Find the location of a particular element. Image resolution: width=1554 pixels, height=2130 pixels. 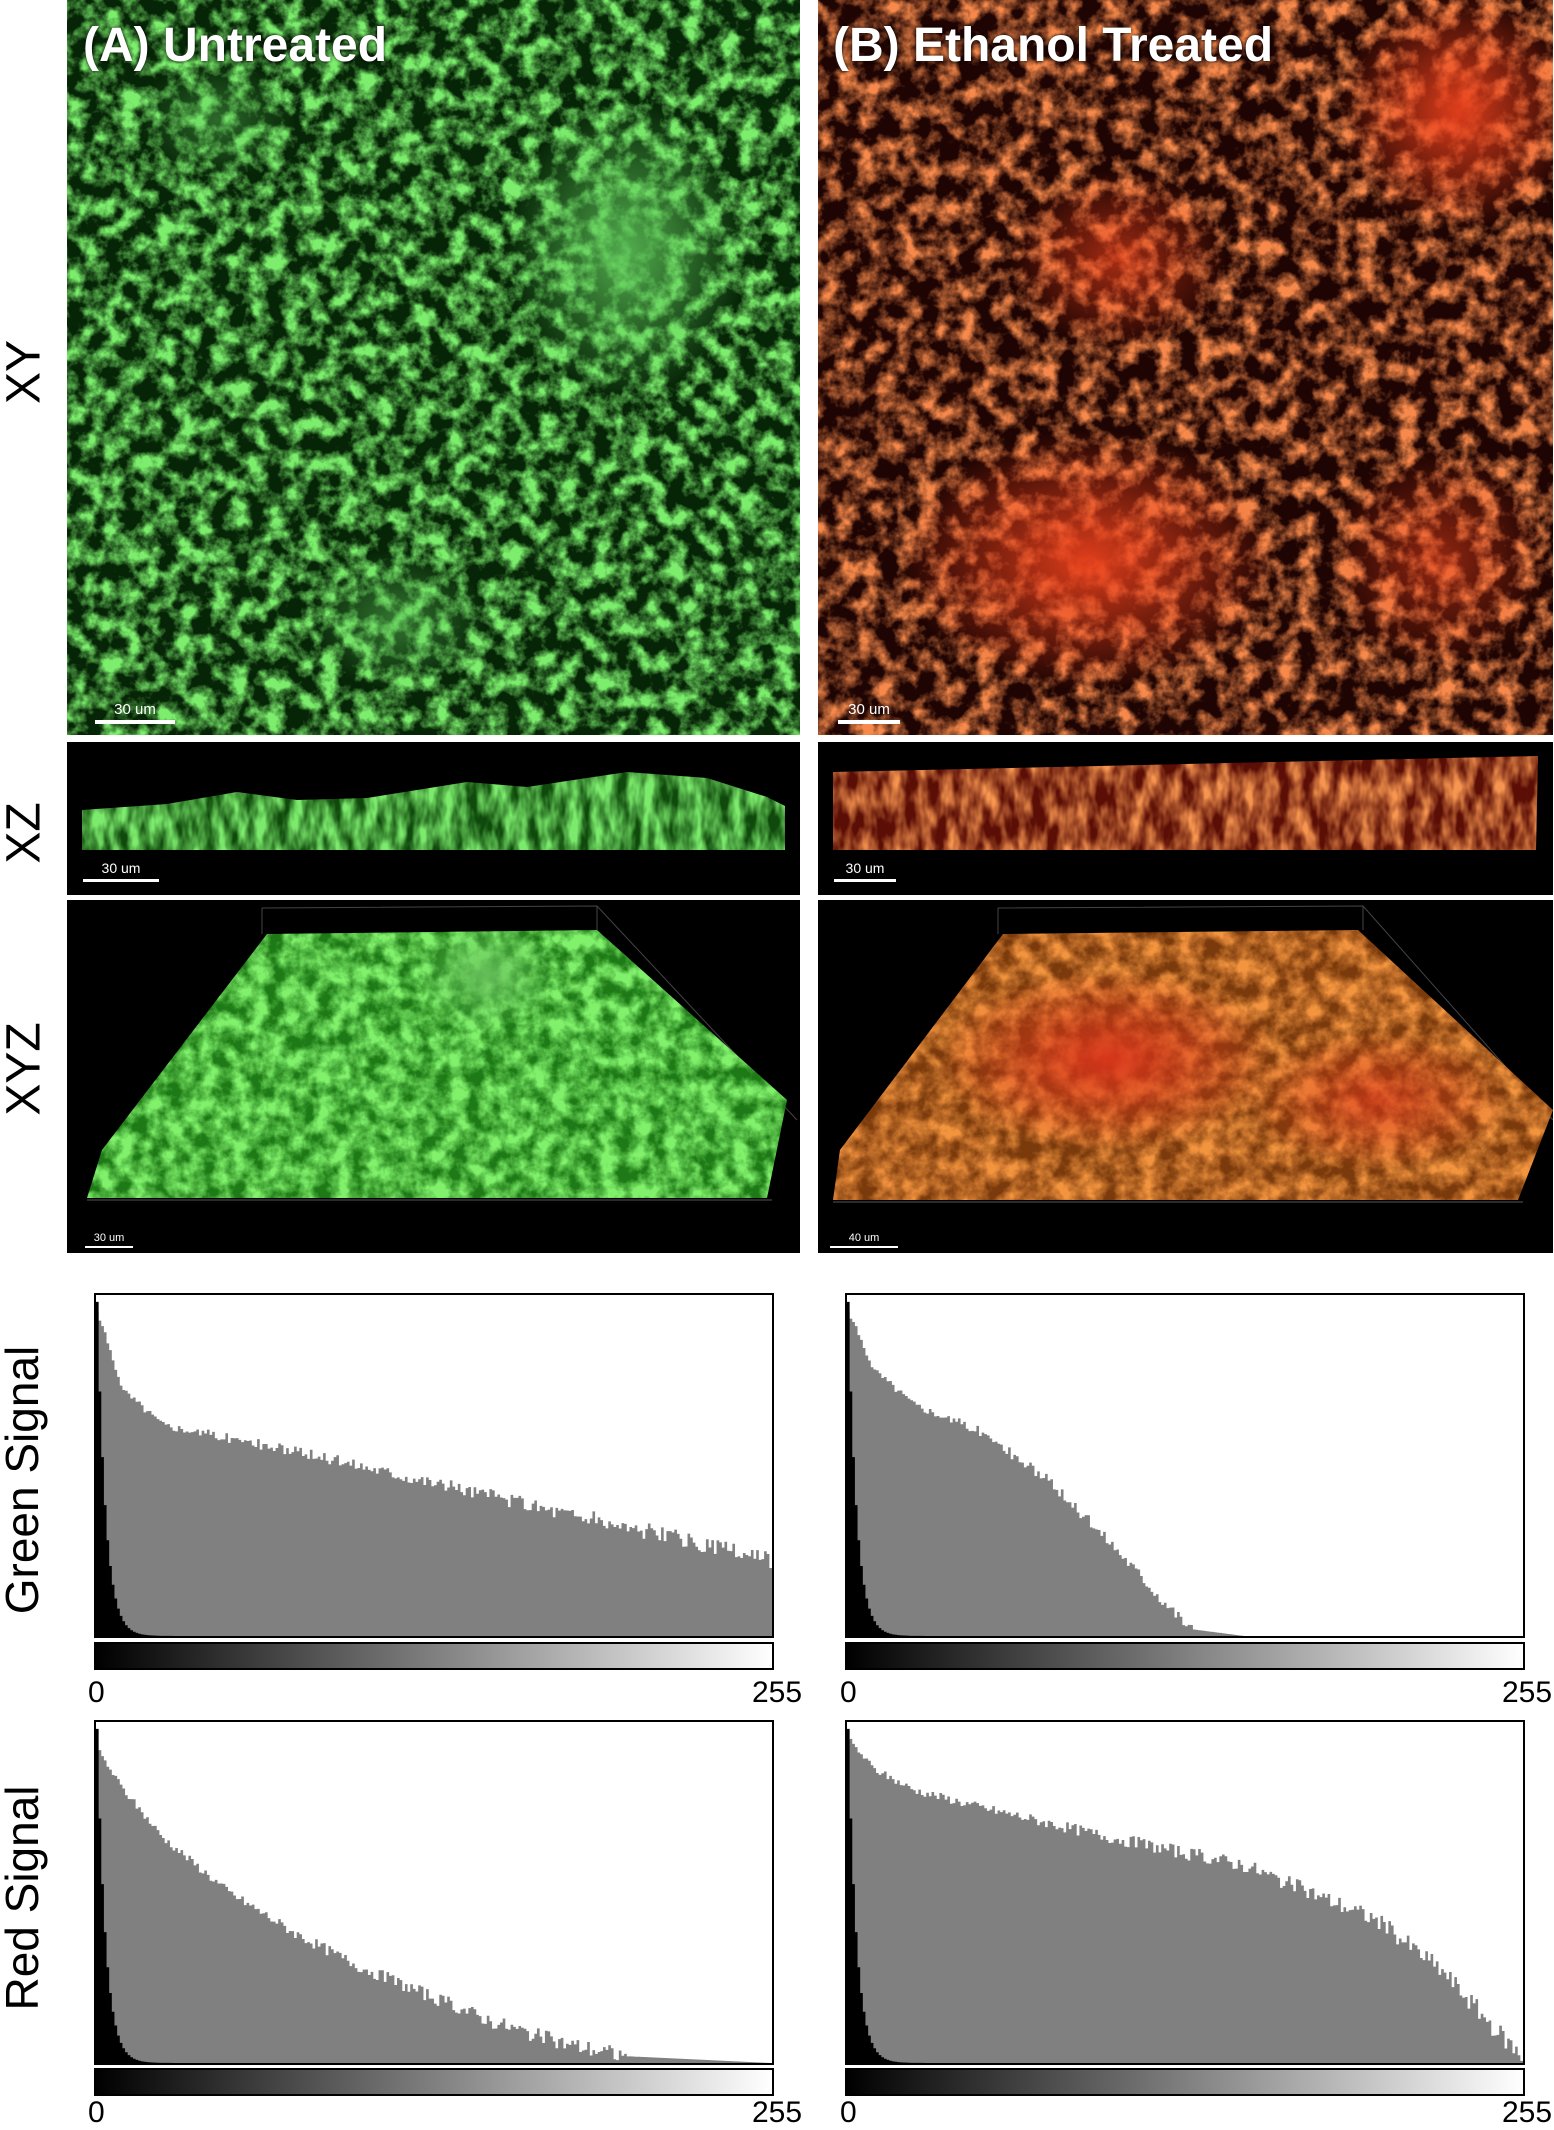

scale-bar-xyz-untreated: 30 um is located at coordinates (109, 1239).